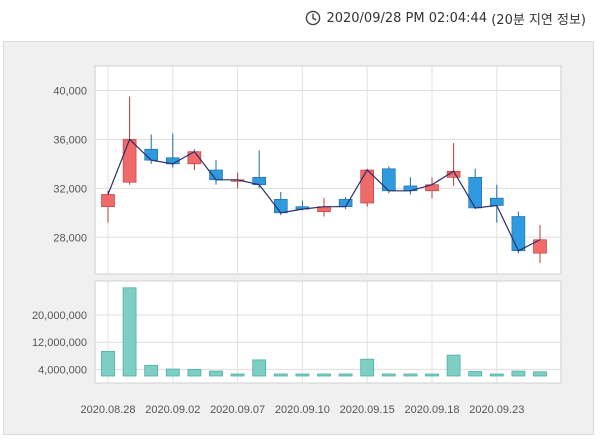 This screenshot has width=600, height=440. I want to click on timestamp-bar: 2020/09/28 PM 02:04:44 (20분 지연 정보), so click(445, 18).